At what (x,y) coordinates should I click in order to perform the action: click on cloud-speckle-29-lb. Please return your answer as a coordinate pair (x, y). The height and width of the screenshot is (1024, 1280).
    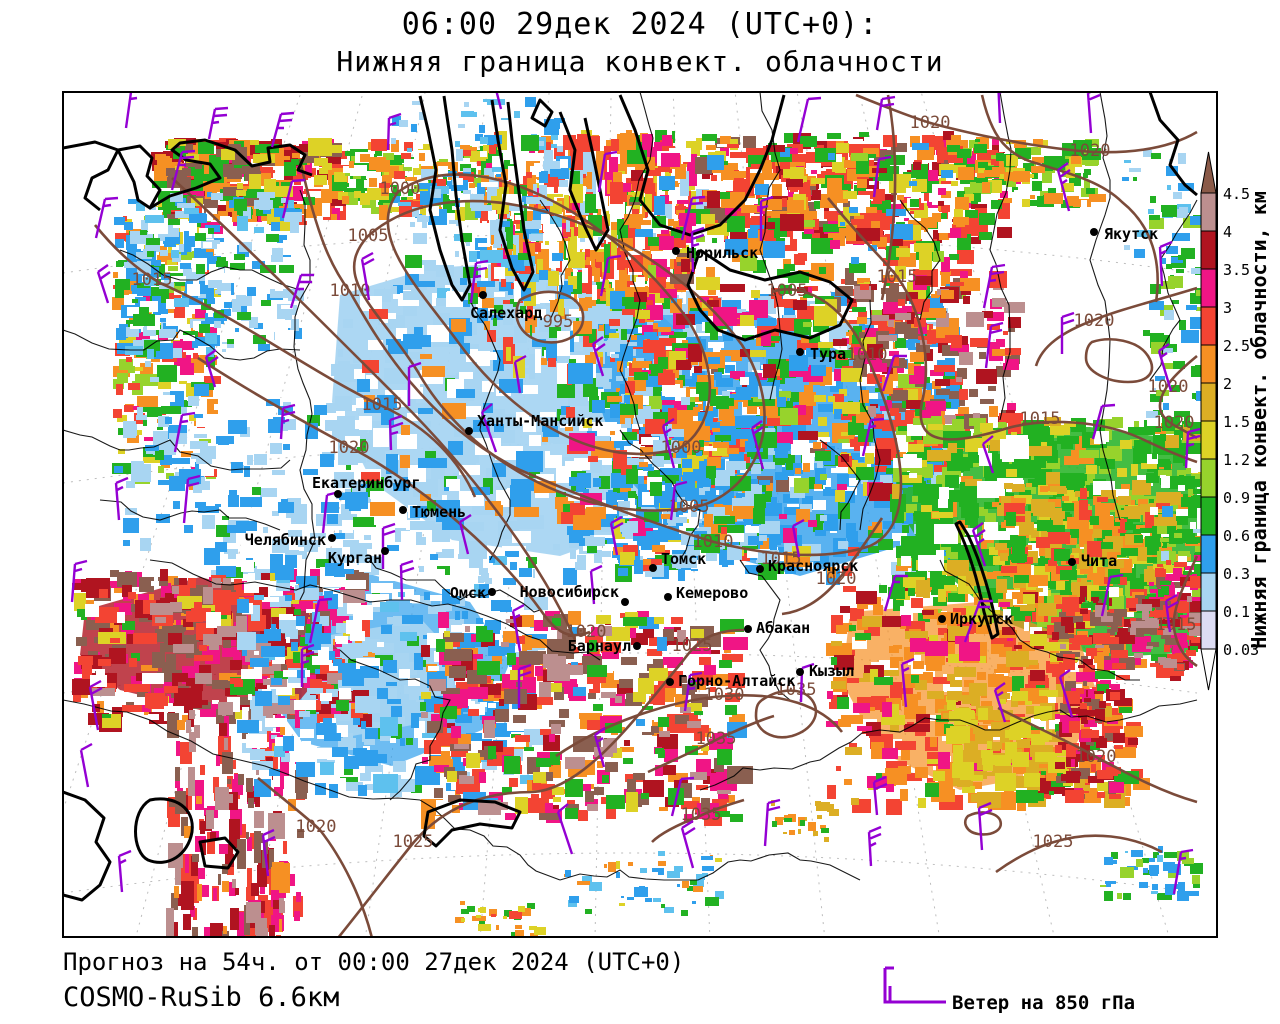
    Looking at the image, I should click on (479, 203).